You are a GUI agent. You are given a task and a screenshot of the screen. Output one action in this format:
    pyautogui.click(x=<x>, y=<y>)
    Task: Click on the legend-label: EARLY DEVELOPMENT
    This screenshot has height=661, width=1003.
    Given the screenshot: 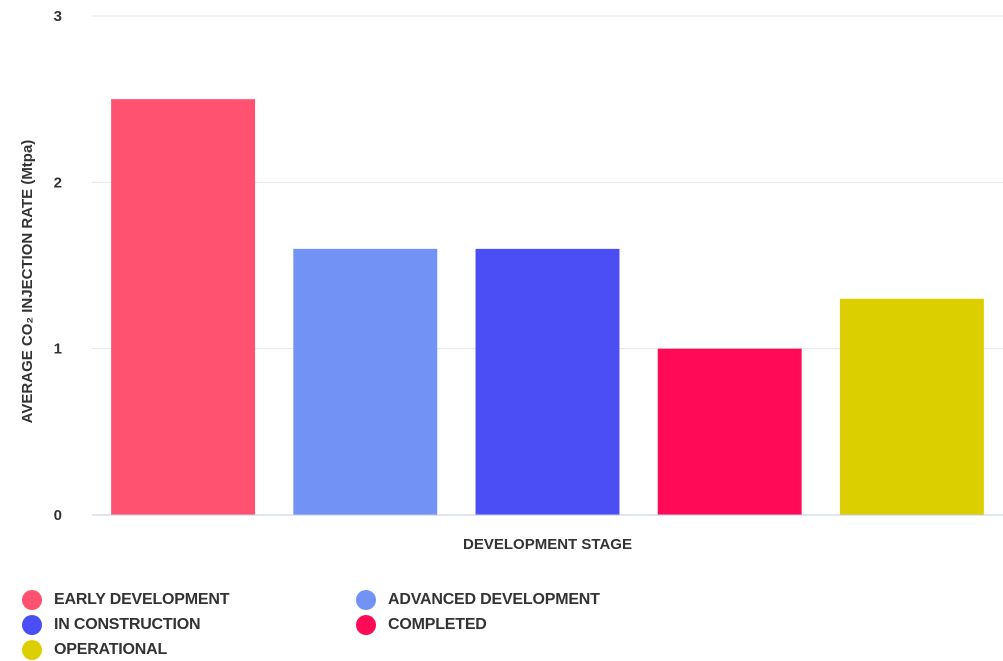 What is the action you would take?
    pyautogui.click(x=142, y=599)
    